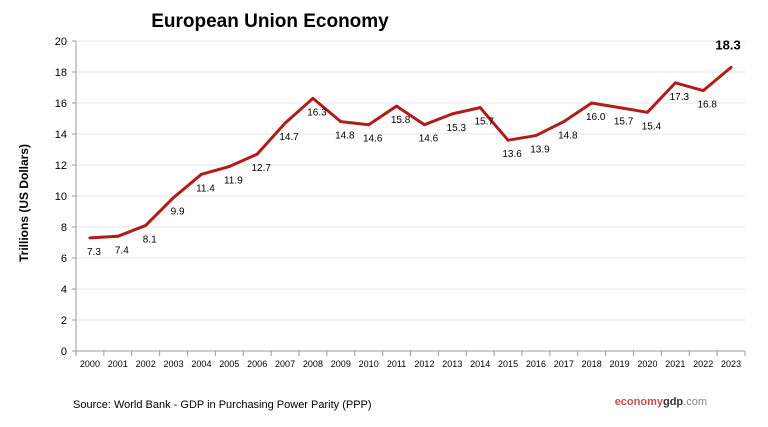 The height and width of the screenshot is (427, 768). I want to click on x-tick-label: 2010, so click(369, 364).